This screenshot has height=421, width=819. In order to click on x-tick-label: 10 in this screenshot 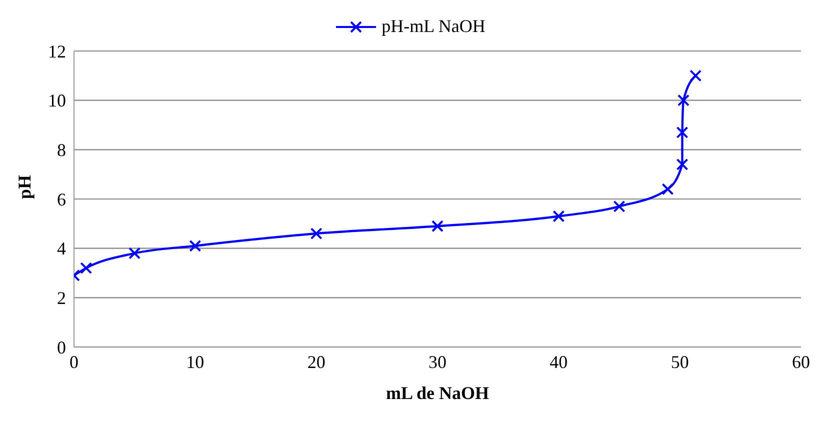, I will do `click(195, 362)`.